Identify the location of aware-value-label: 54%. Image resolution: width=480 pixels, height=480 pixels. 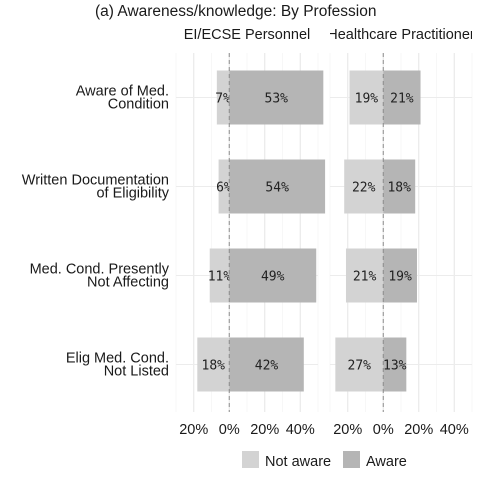
(277, 188).